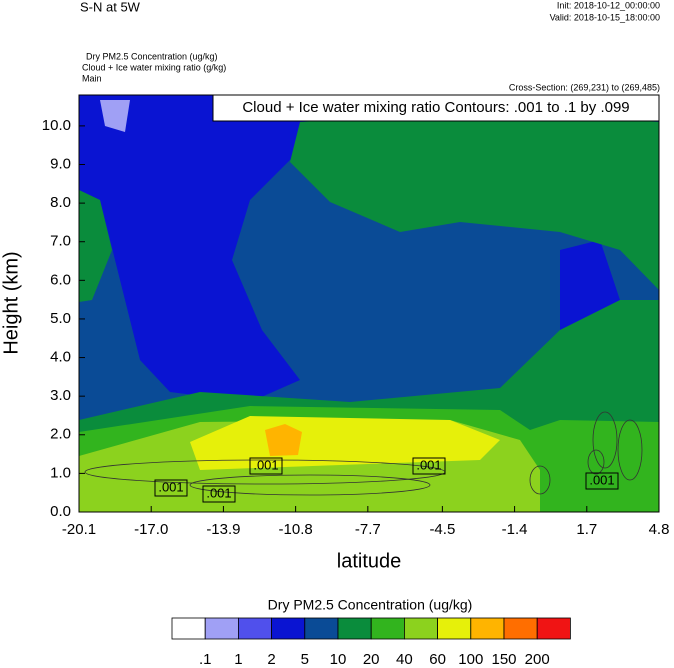 The height and width of the screenshot is (668, 674). What do you see at coordinates (404, 659) in the screenshot?
I see `colorbar-label: 40` at bounding box center [404, 659].